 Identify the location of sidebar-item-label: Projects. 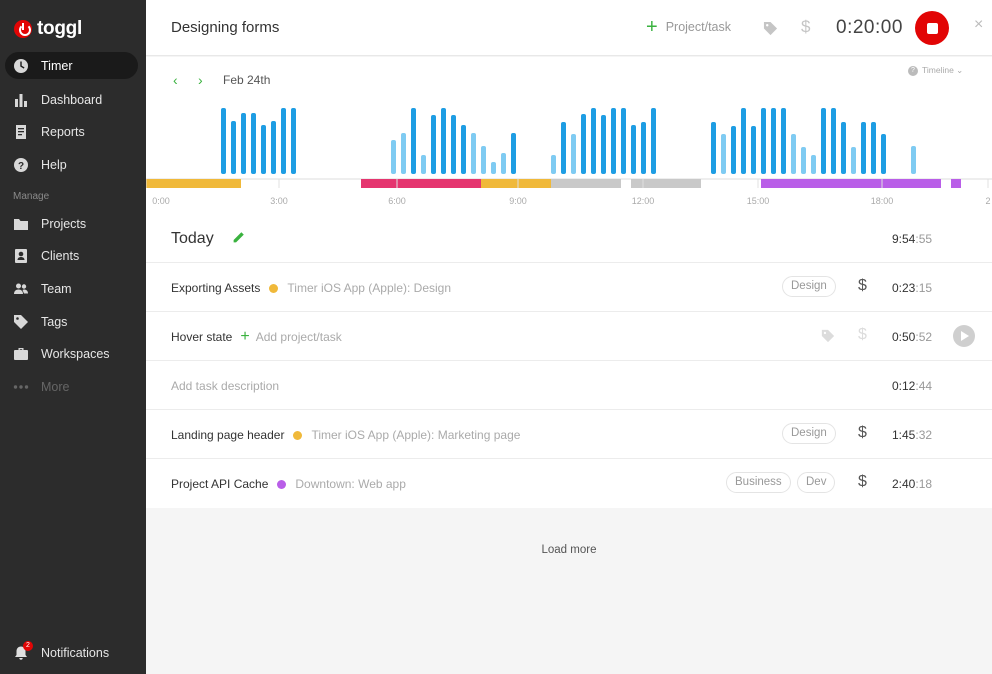
(64, 223).